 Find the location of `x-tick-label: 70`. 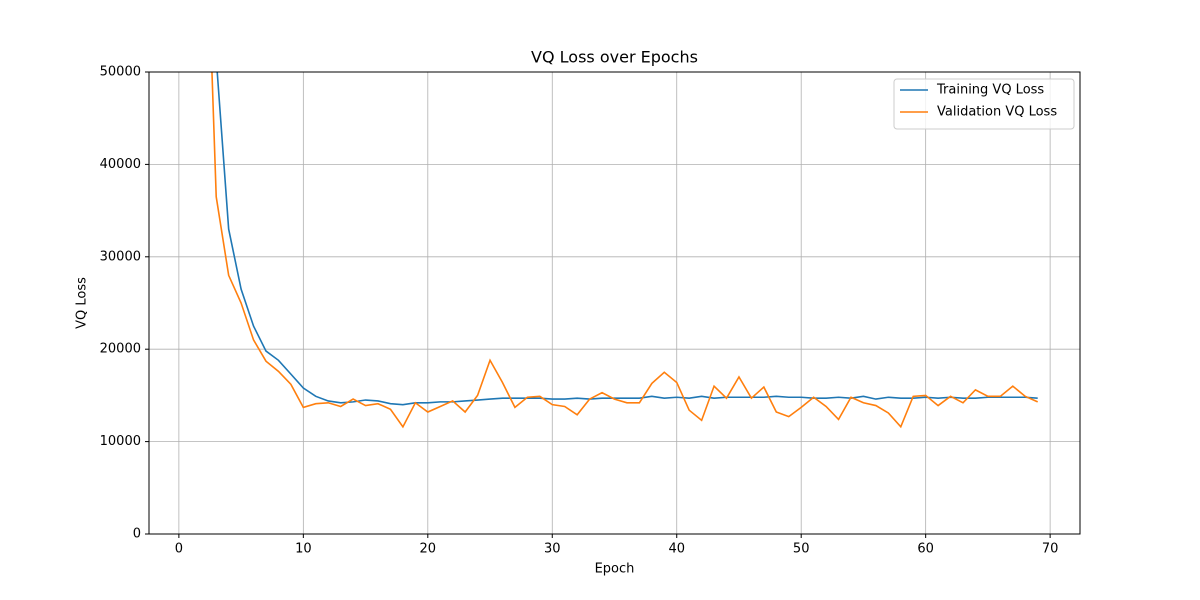

x-tick-label: 70 is located at coordinates (1050, 549).